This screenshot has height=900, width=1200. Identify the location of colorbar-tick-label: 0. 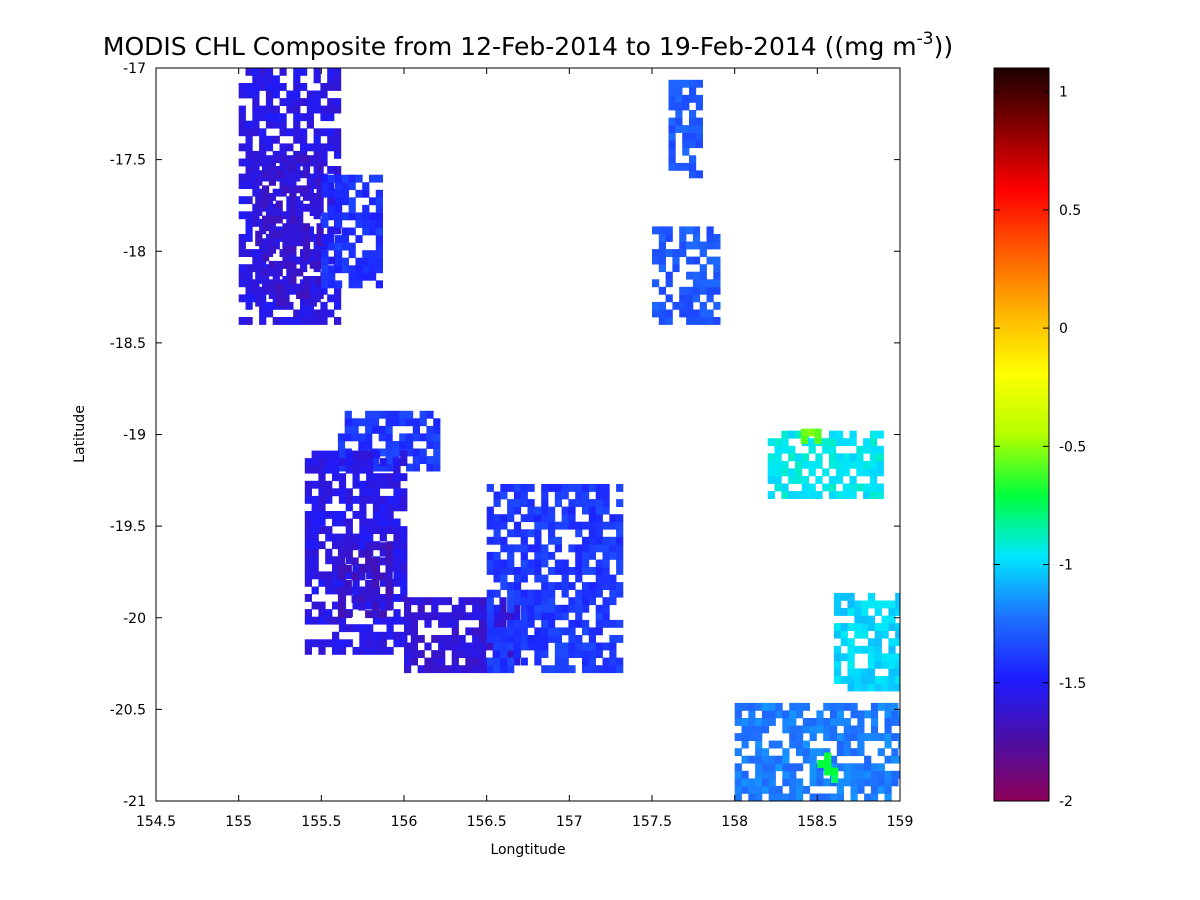
(1063, 329).